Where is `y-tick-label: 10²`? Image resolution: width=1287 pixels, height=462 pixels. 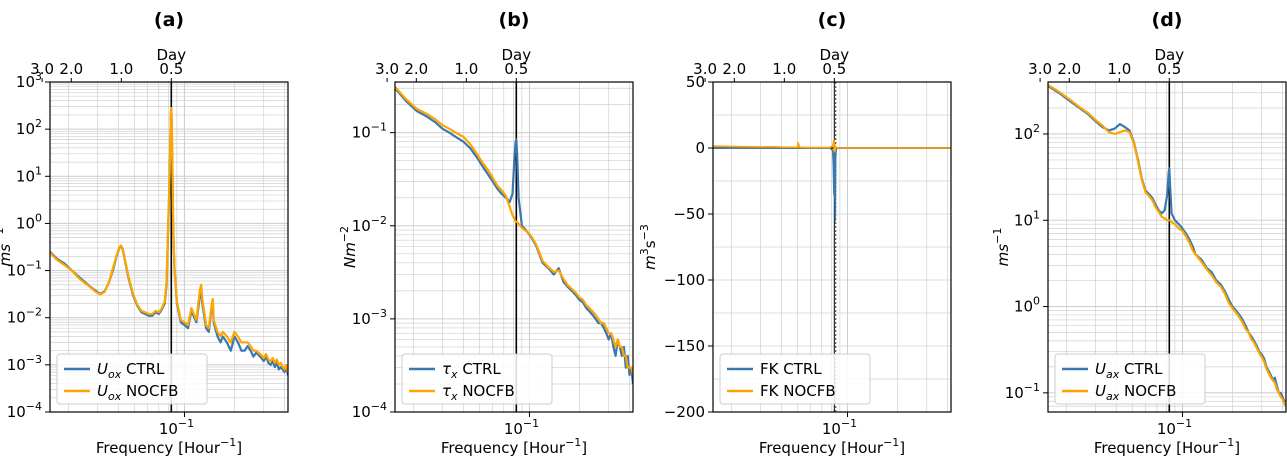
y-tick-label: 10² is located at coordinates (29, 127).